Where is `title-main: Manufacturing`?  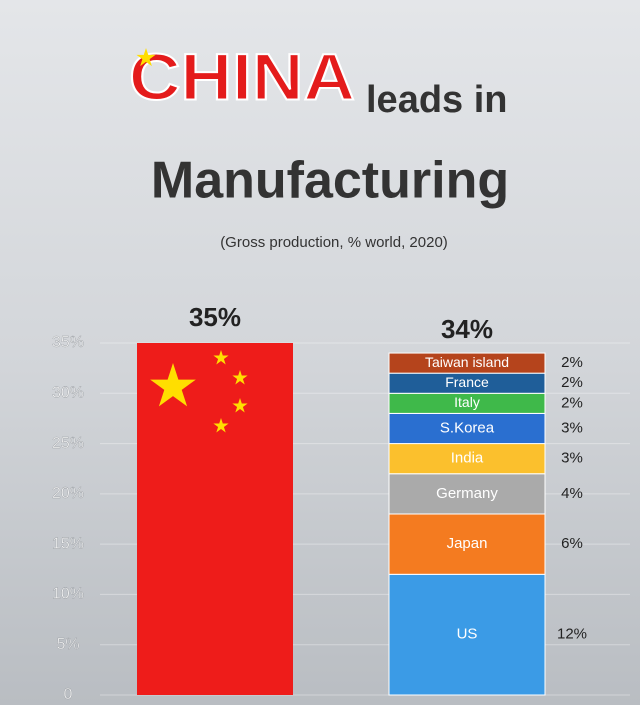
title-main: Manufacturing is located at coordinates (330, 181).